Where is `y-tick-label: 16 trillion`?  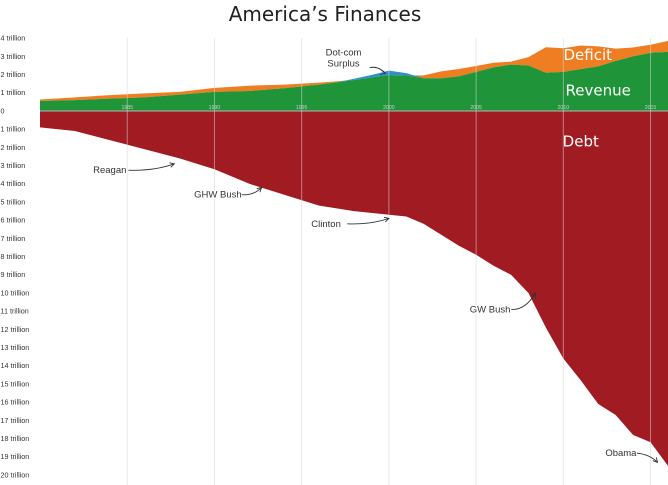
y-tick-label: 16 trillion is located at coordinates (15, 402).